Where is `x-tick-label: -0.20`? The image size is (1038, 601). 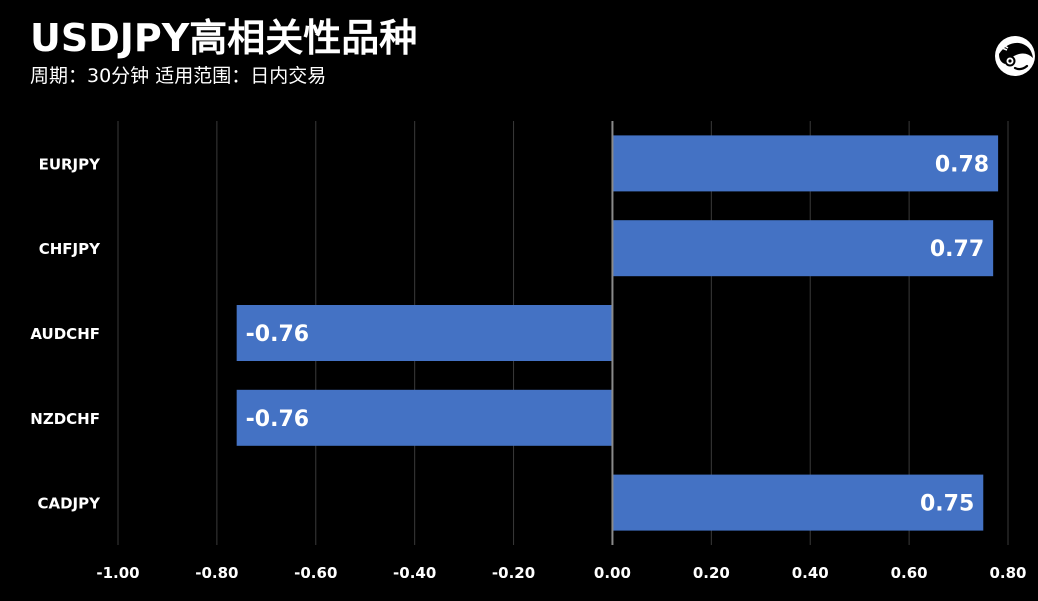 x-tick-label: -0.20 is located at coordinates (513, 573).